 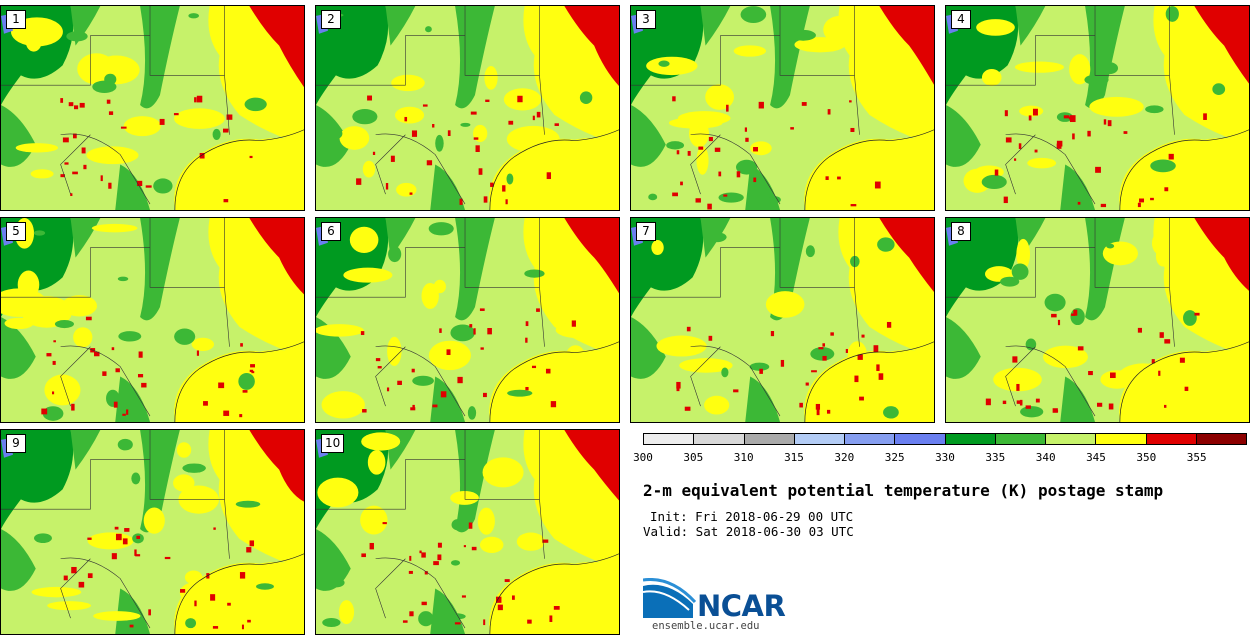 I want to click on panel-number: 7, so click(x=646, y=231).